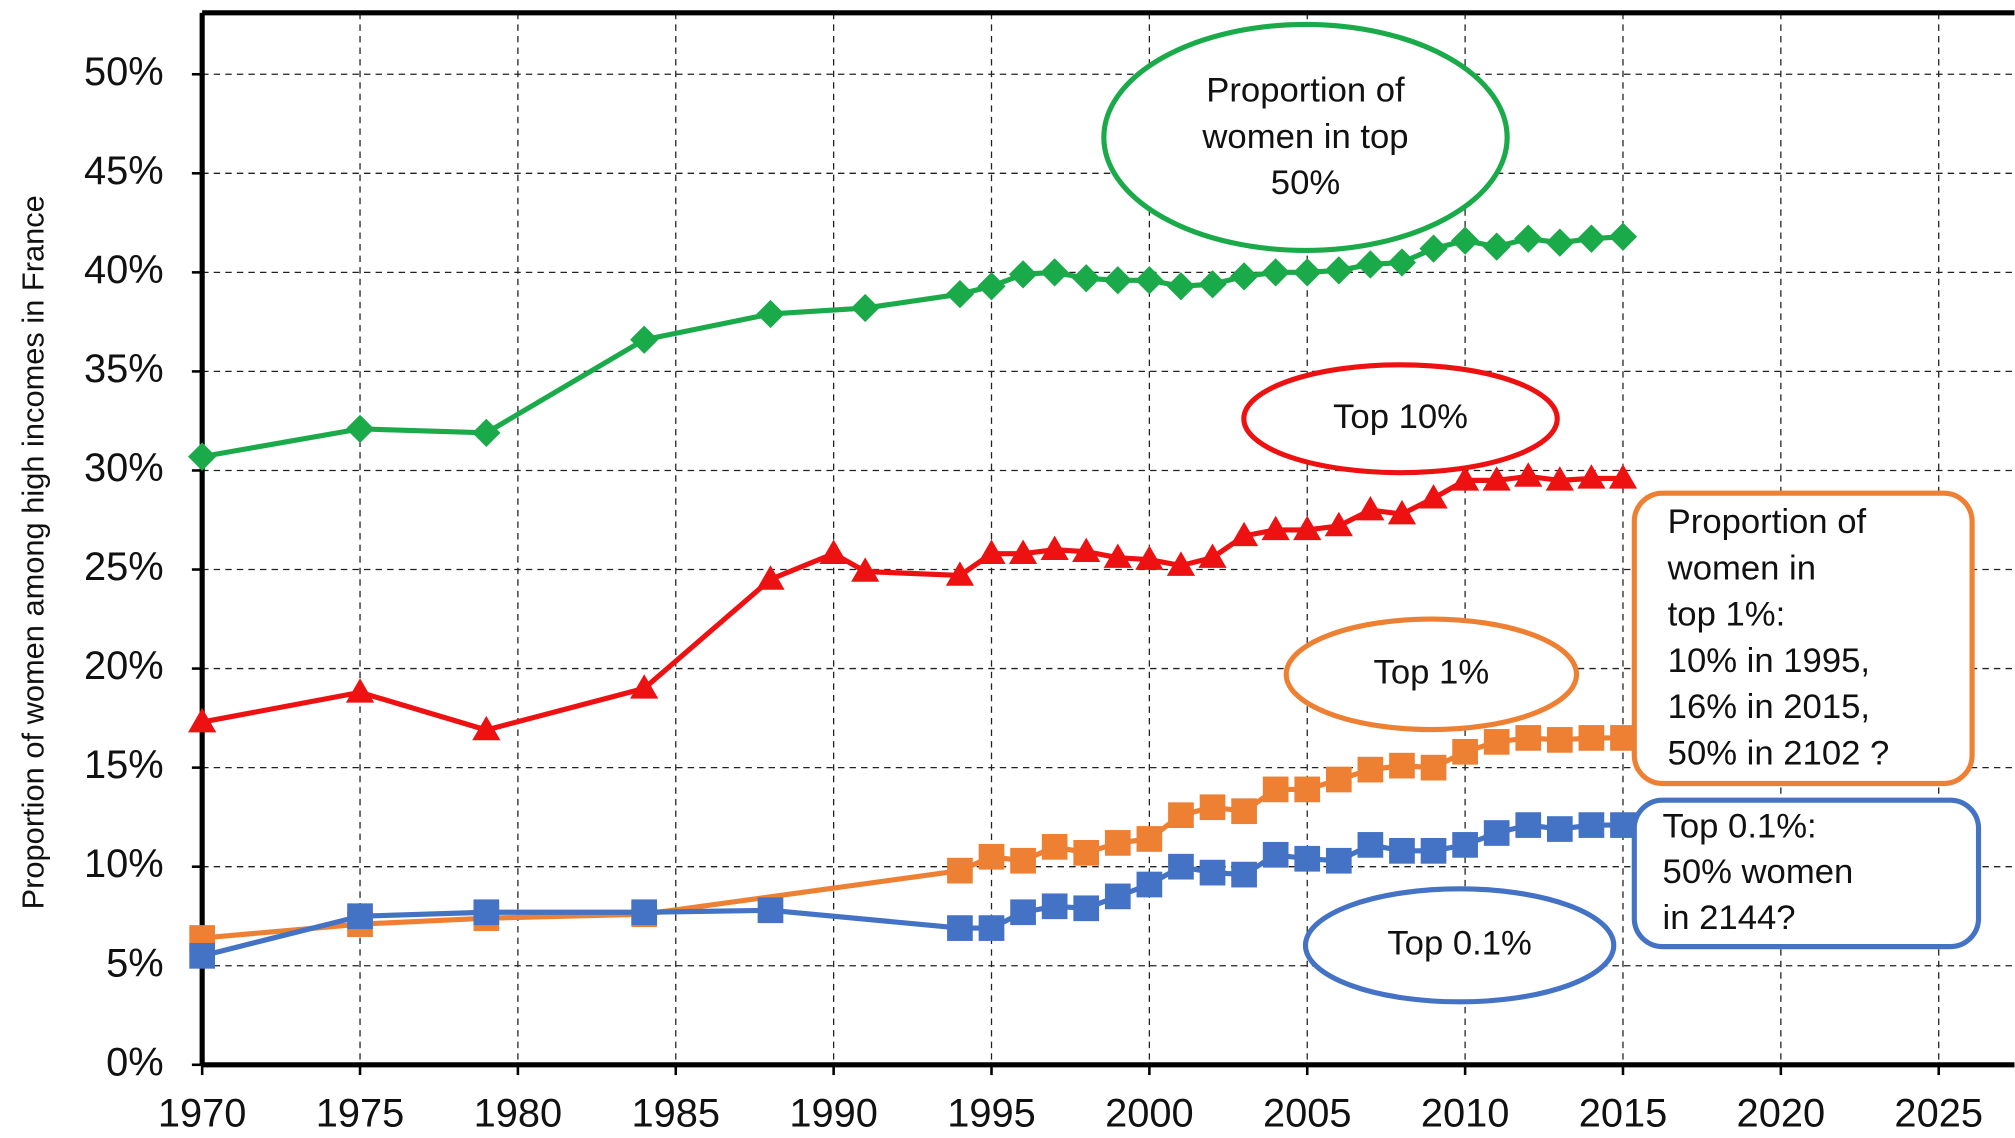 The height and width of the screenshot is (1138, 2015). What do you see at coordinates (135, 963) in the screenshot?
I see `y-tick-label: 5%` at bounding box center [135, 963].